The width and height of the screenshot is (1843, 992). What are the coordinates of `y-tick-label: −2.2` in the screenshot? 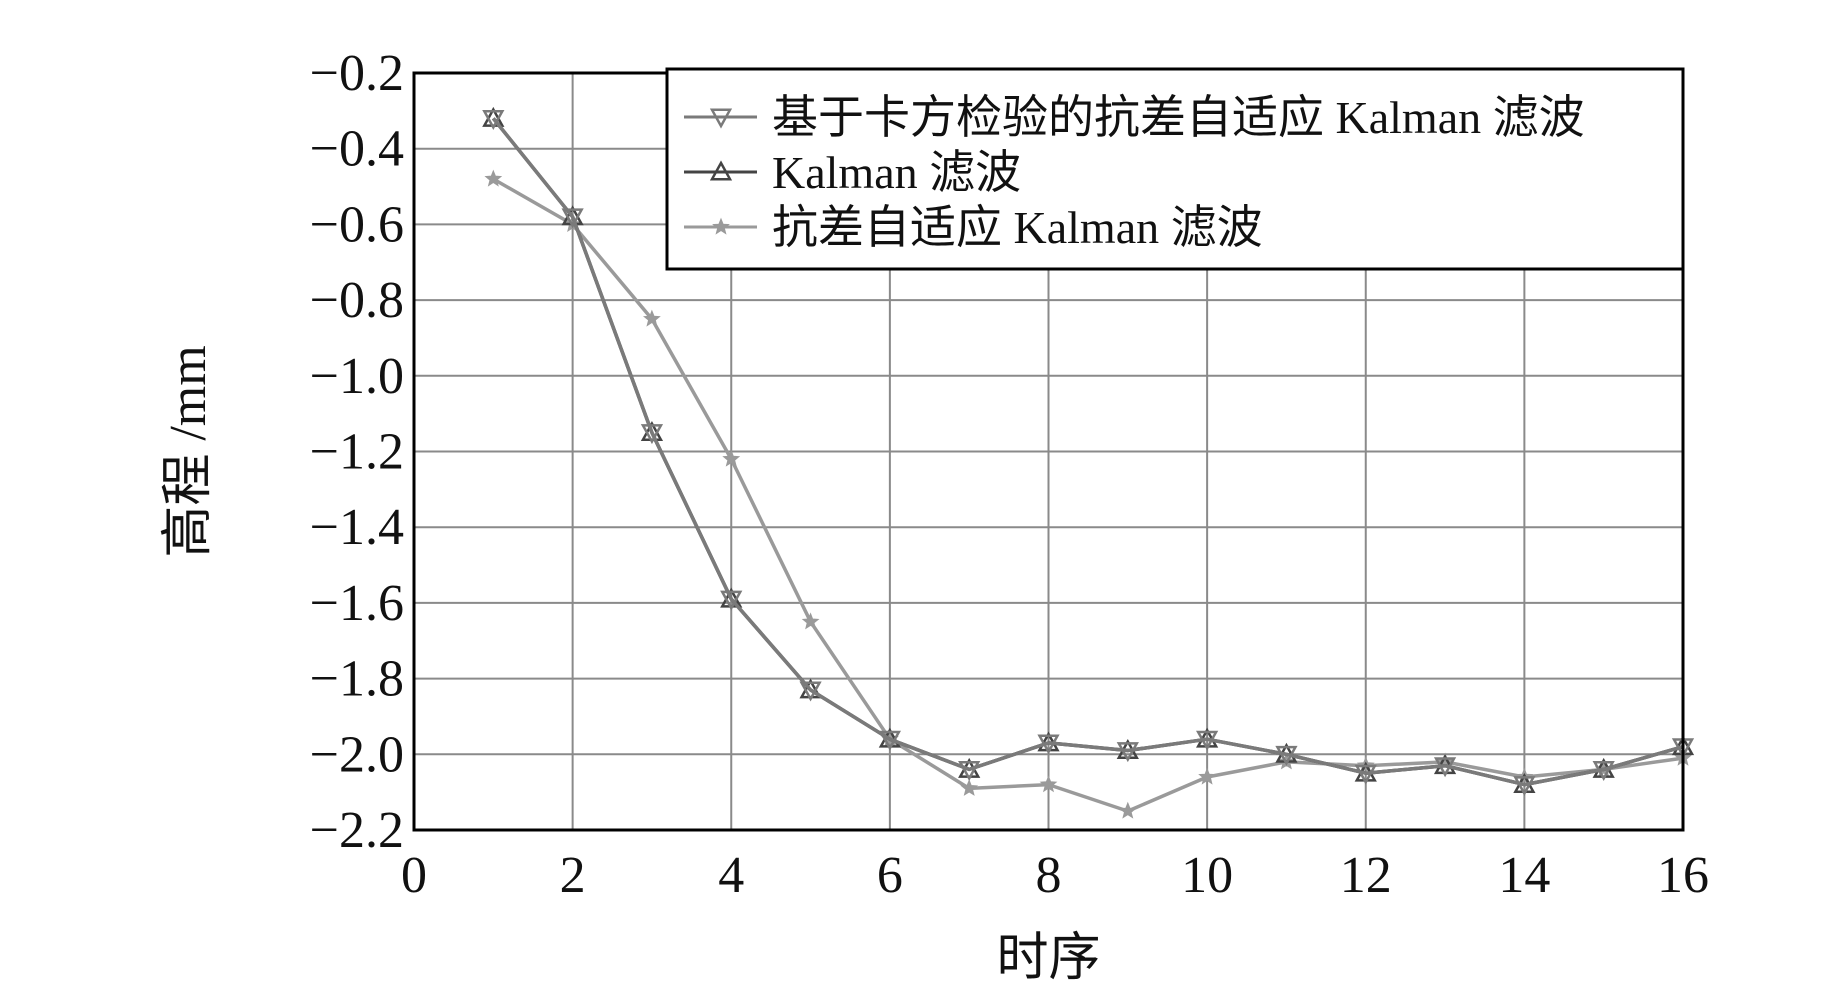 It's located at (357, 830).